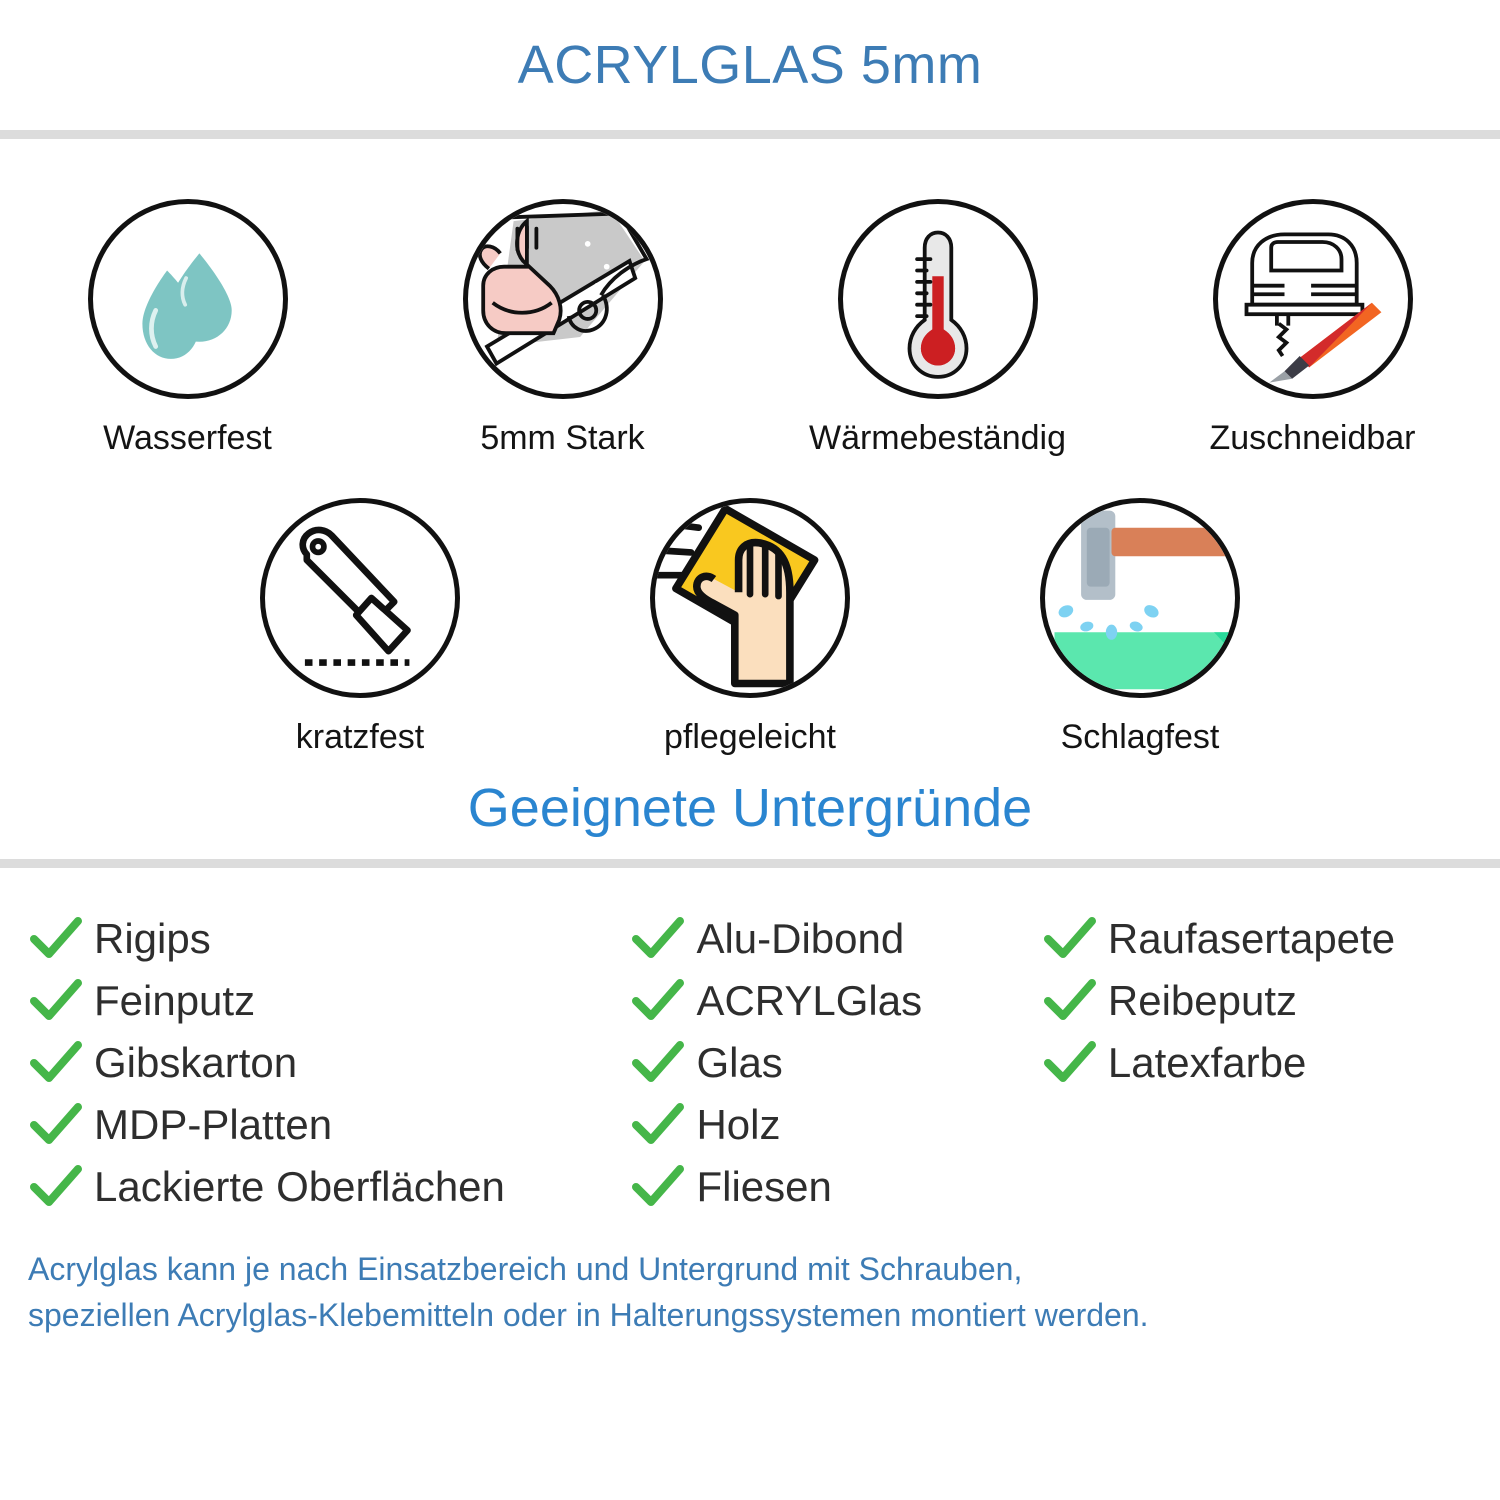 This screenshot has width=1500, height=1500. I want to click on list-item-label: Holz, so click(738, 1124).